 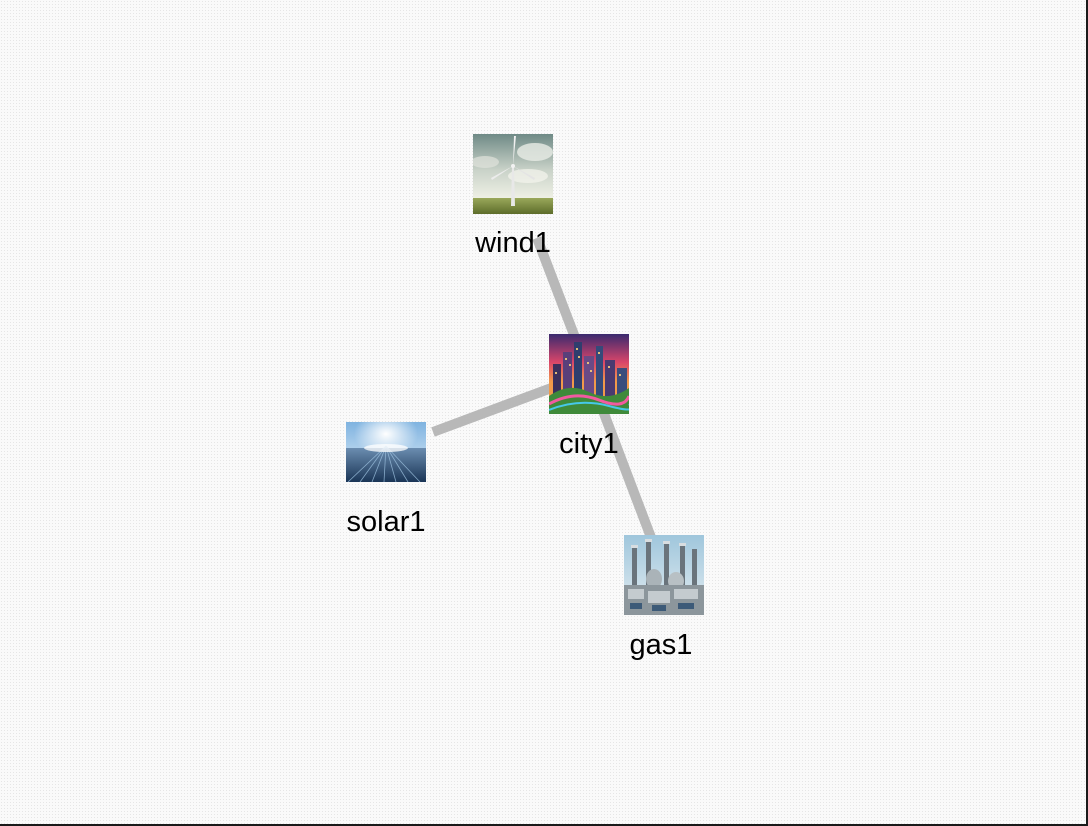 I want to click on node-label-city1: city1, so click(x=589, y=444).